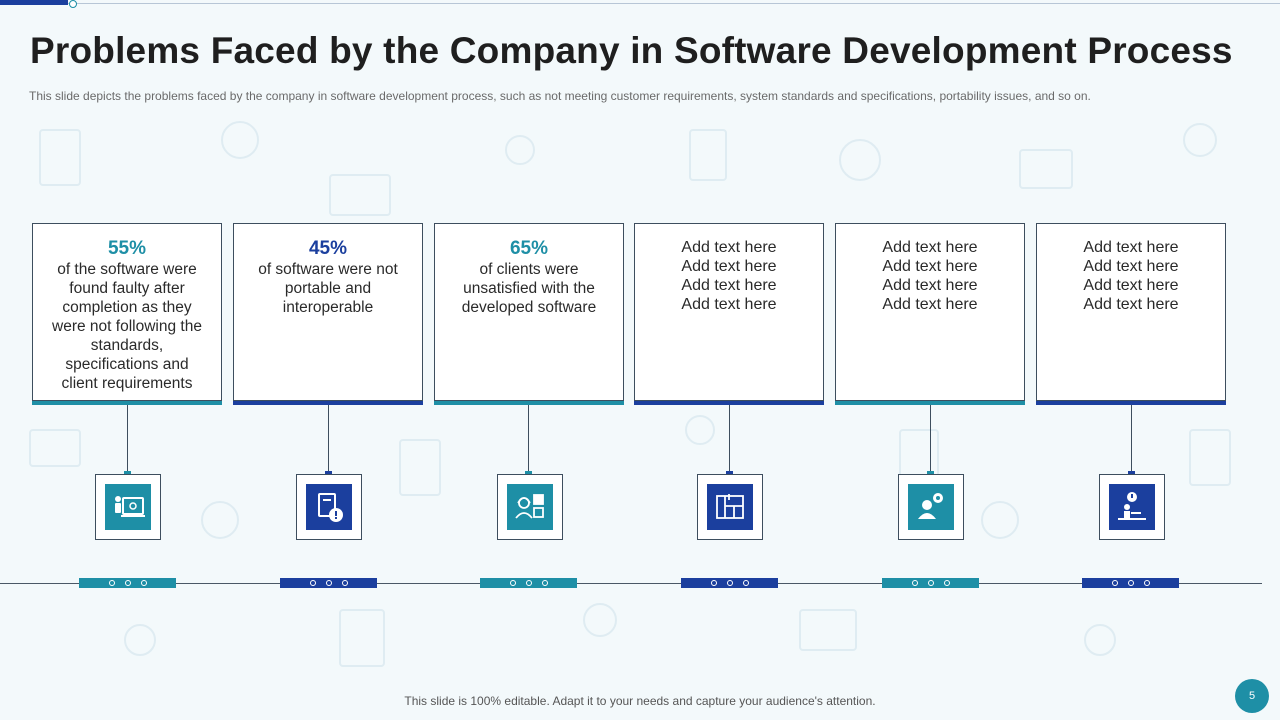 The height and width of the screenshot is (720, 1280). I want to click on page-number: 5, so click(1252, 696).